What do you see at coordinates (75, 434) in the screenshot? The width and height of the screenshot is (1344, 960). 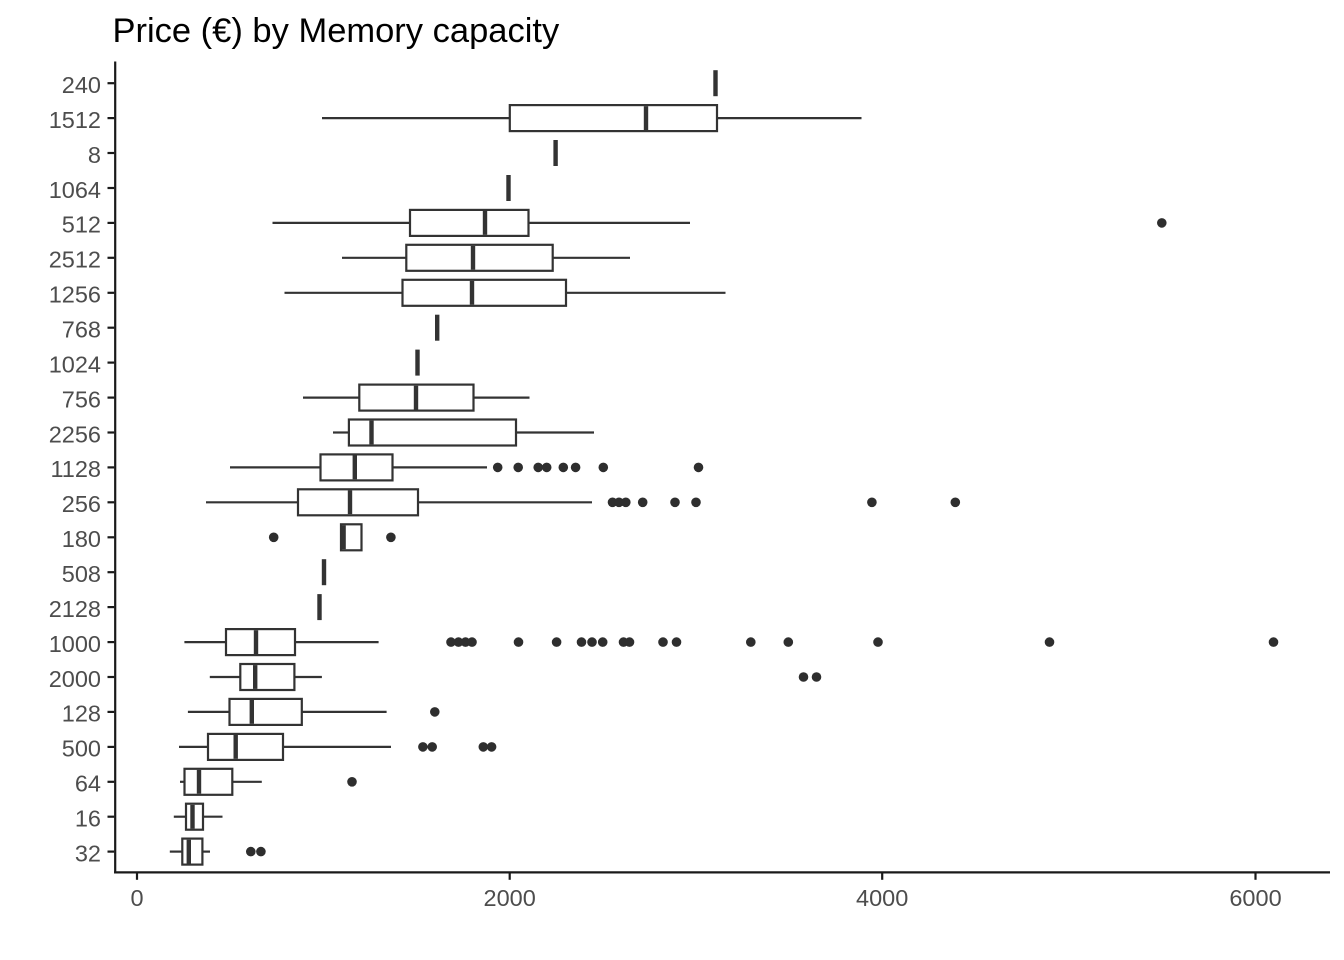 I see `svg-text: 2256` at bounding box center [75, 434].